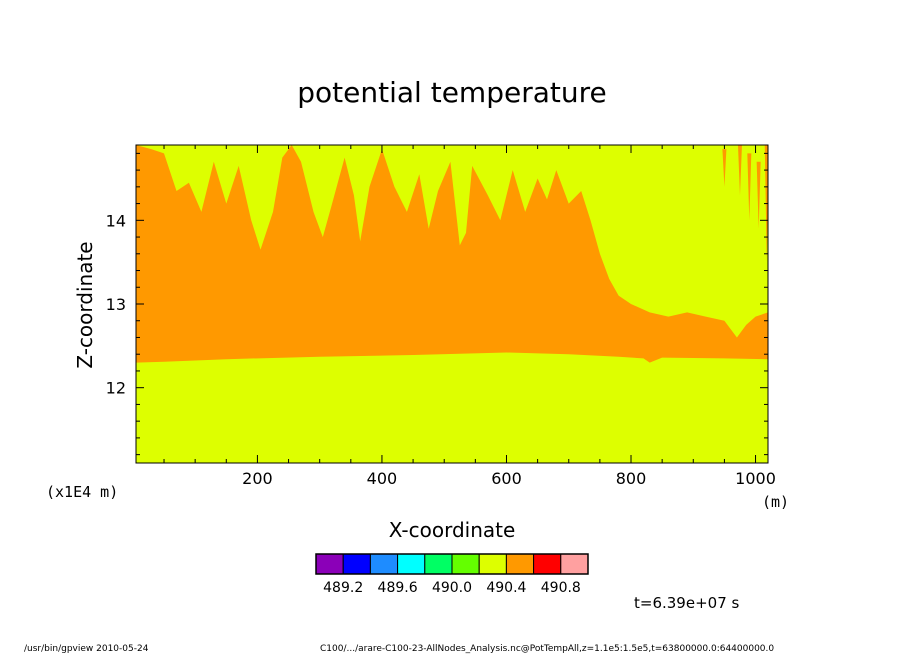  I want to click on colorbar-label-4: 490.8, so click(561, 588).